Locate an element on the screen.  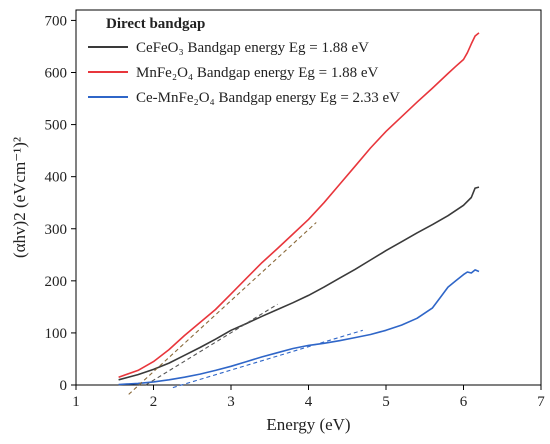
x-tick-label: 4 is located at coordinates (309, 402).